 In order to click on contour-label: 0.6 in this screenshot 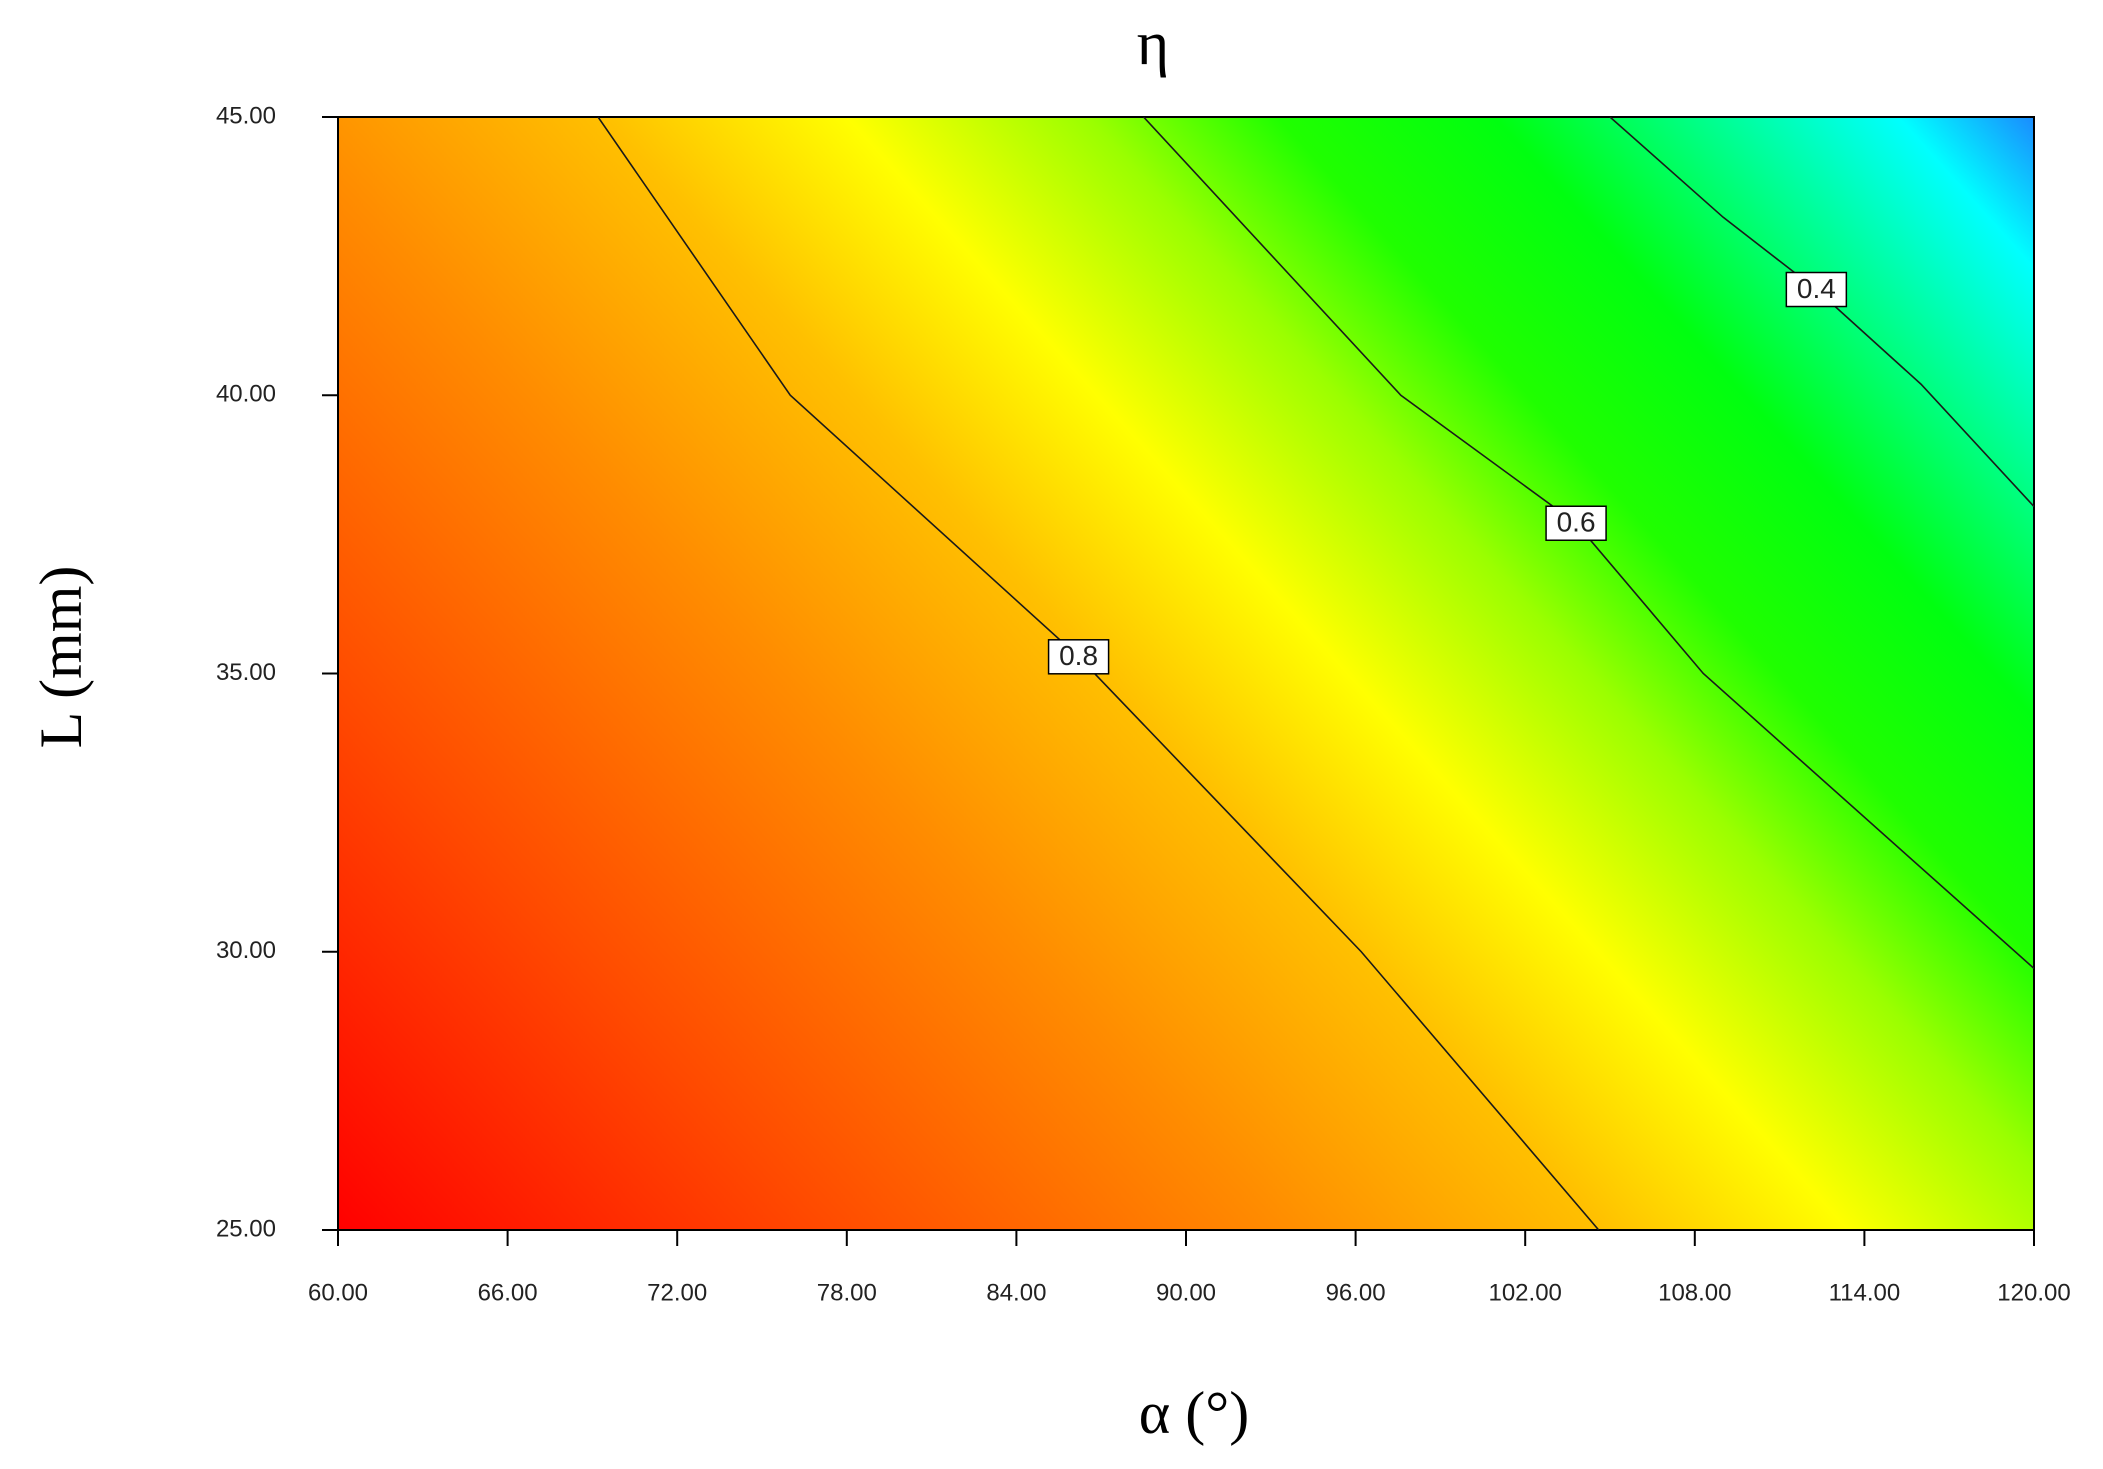, I will do `click(1576, 522)`.